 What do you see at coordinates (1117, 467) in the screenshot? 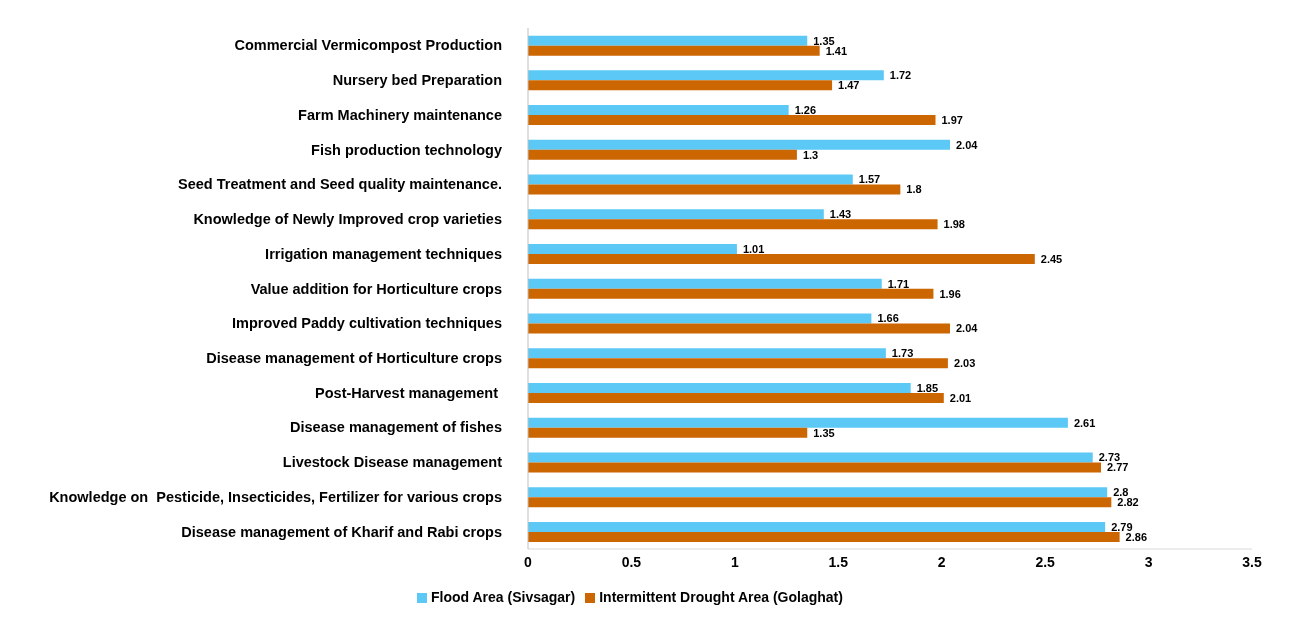
I see `data-label: 2.77` at bounding box center [1117, 467].